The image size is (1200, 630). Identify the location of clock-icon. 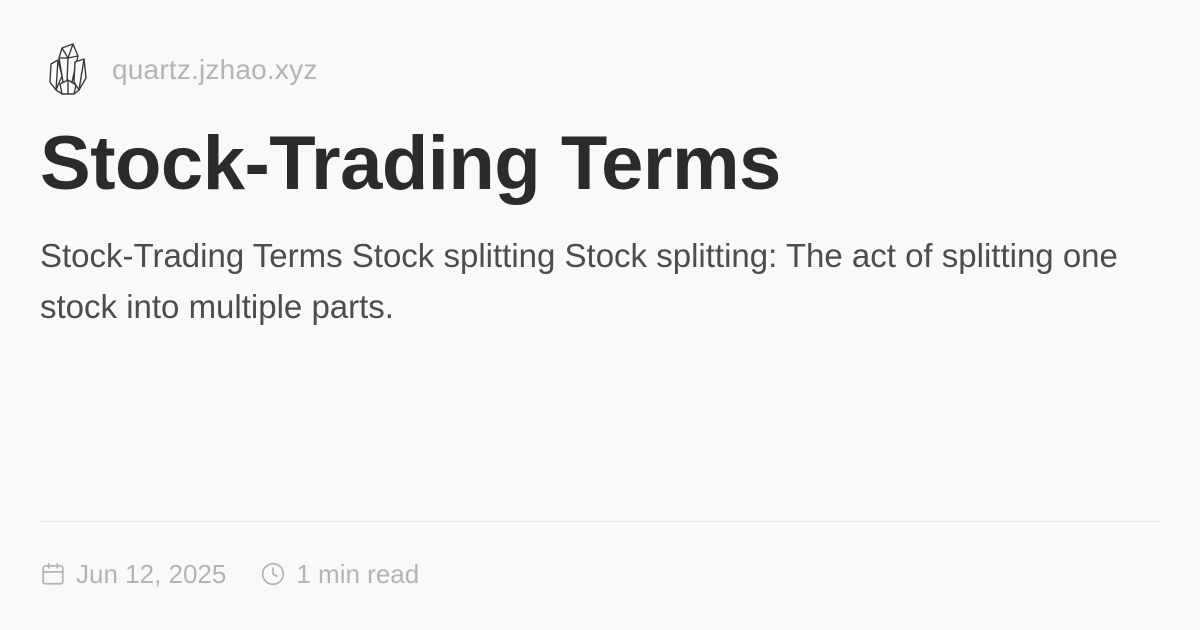
(273, 574).